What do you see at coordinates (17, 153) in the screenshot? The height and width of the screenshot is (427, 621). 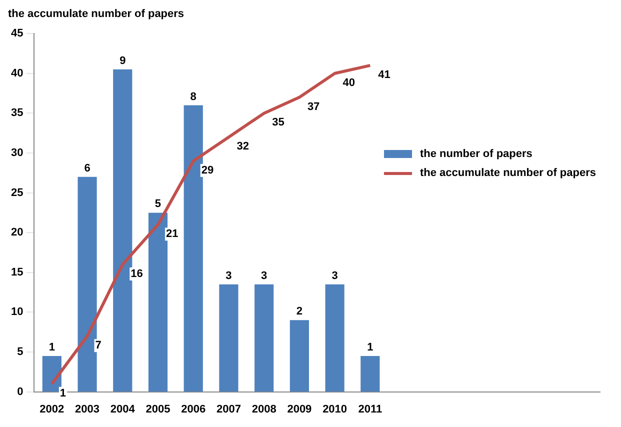 I see `y-tick-label: 30` at bounding box center [17, 153].